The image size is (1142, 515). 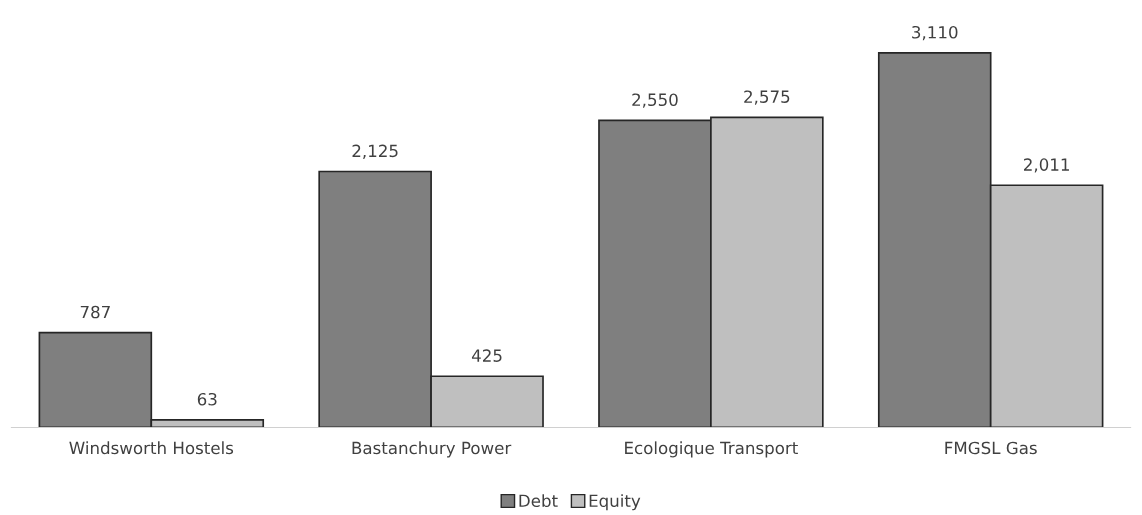 What do you see at coordinates (486, 355) in the screenshot?
I see `data-label: 425` at bounding box center [486, 355].